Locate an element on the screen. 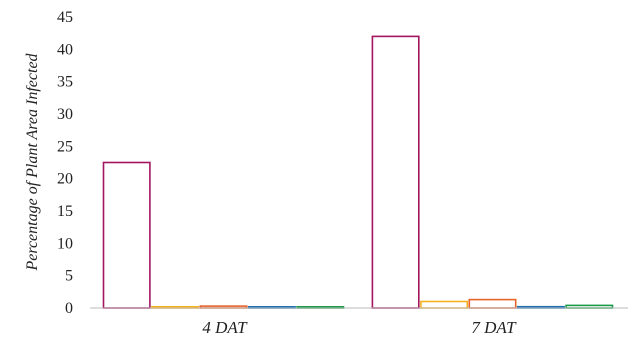  y-tick-label: 40 is located at coordinates (65, 49).